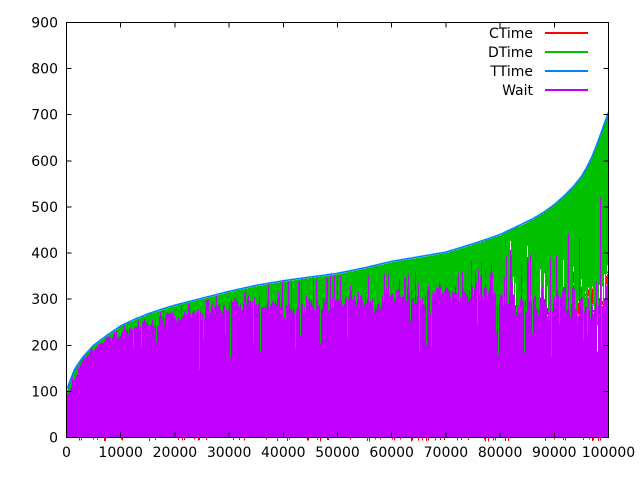  Describe the element at coordinates (554, 453) in the screenshot. I see `x-tick-label: 90000` at that location.